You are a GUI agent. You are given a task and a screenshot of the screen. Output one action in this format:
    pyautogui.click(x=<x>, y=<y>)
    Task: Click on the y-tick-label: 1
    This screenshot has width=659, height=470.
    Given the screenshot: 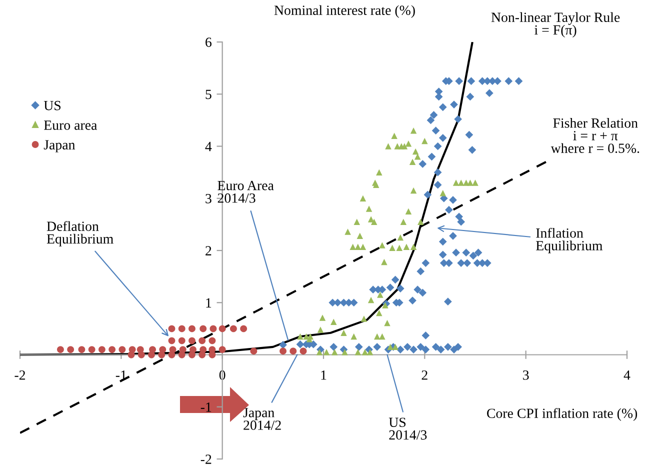 What is the action you would take?
    pyautogui.click(x=209, y=303)
    